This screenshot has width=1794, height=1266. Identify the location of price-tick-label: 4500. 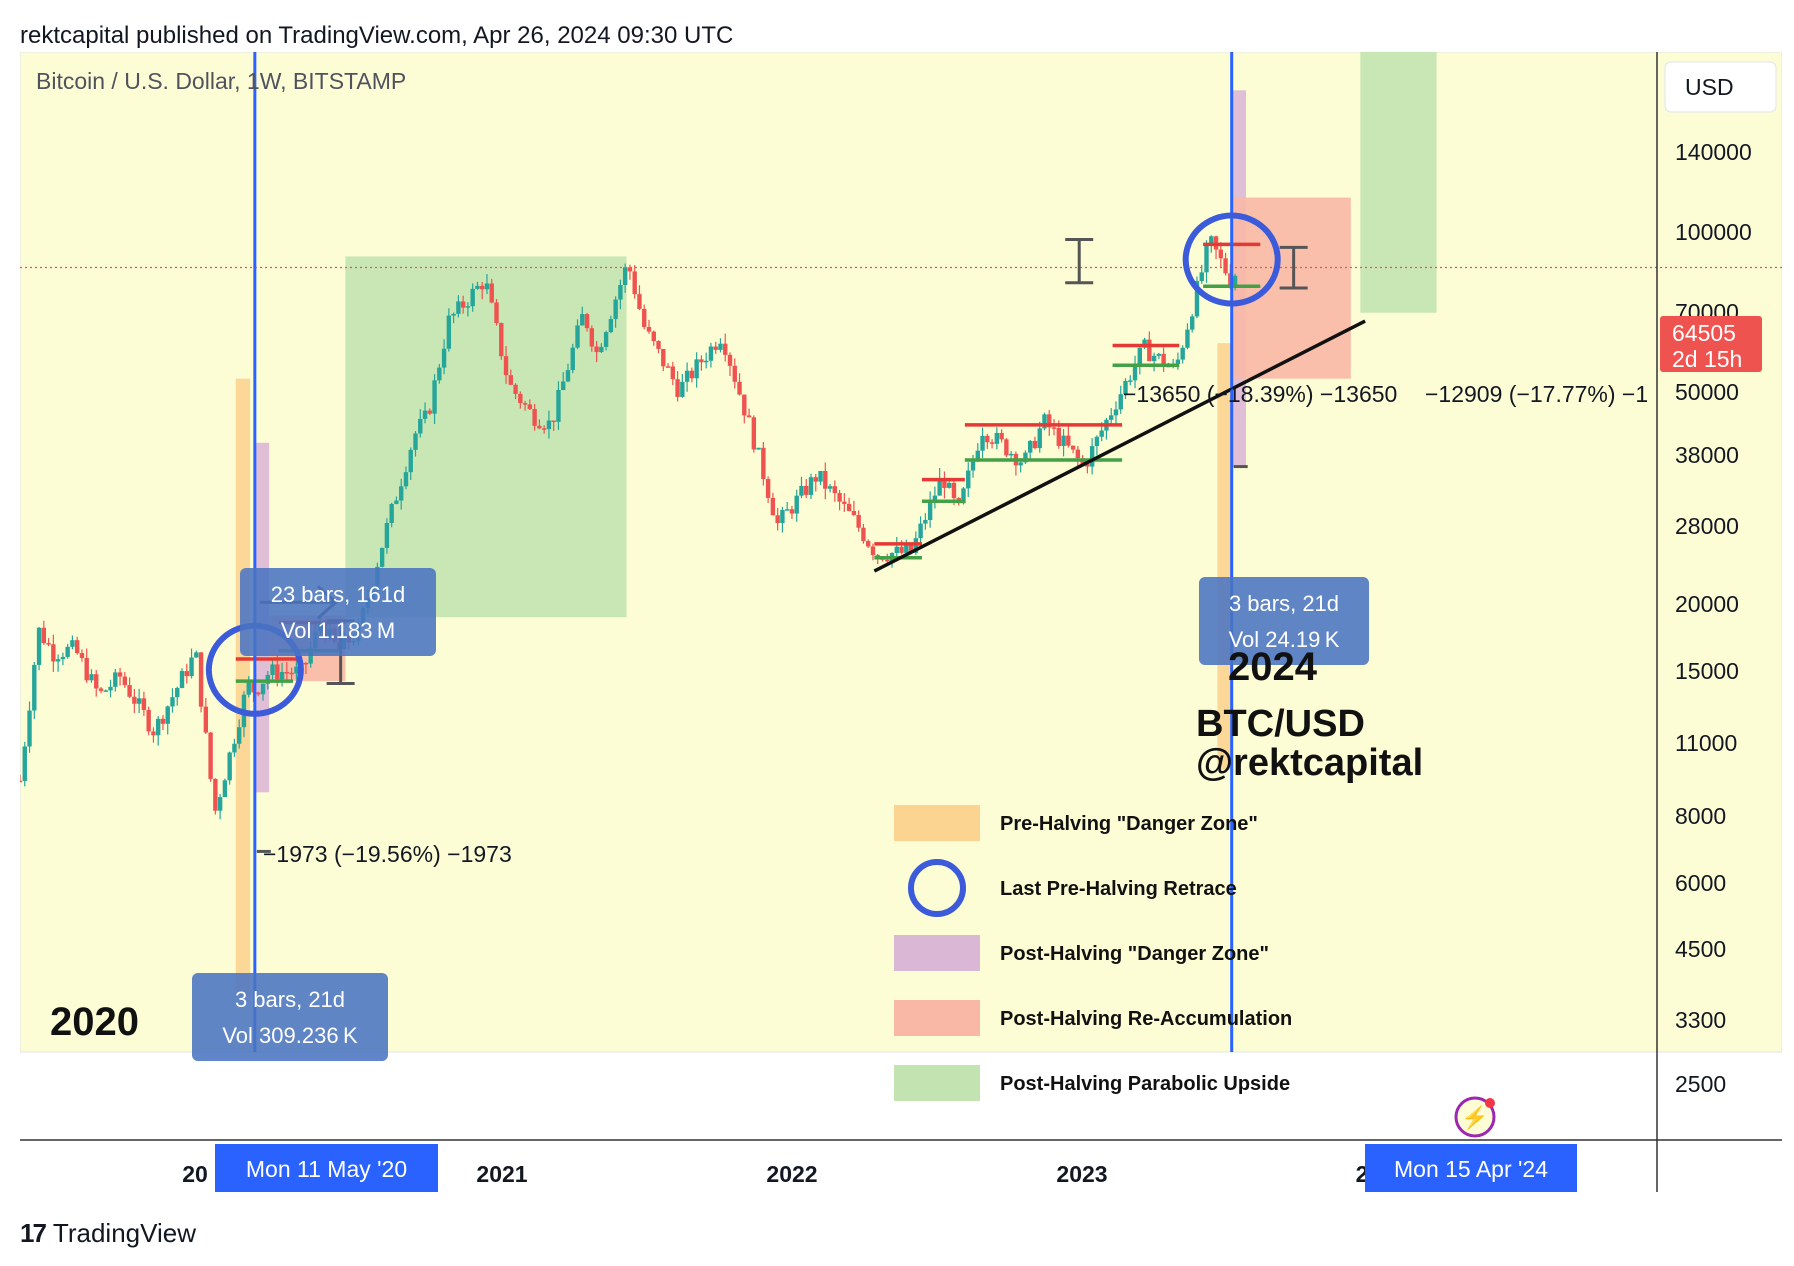
(1700, 949).